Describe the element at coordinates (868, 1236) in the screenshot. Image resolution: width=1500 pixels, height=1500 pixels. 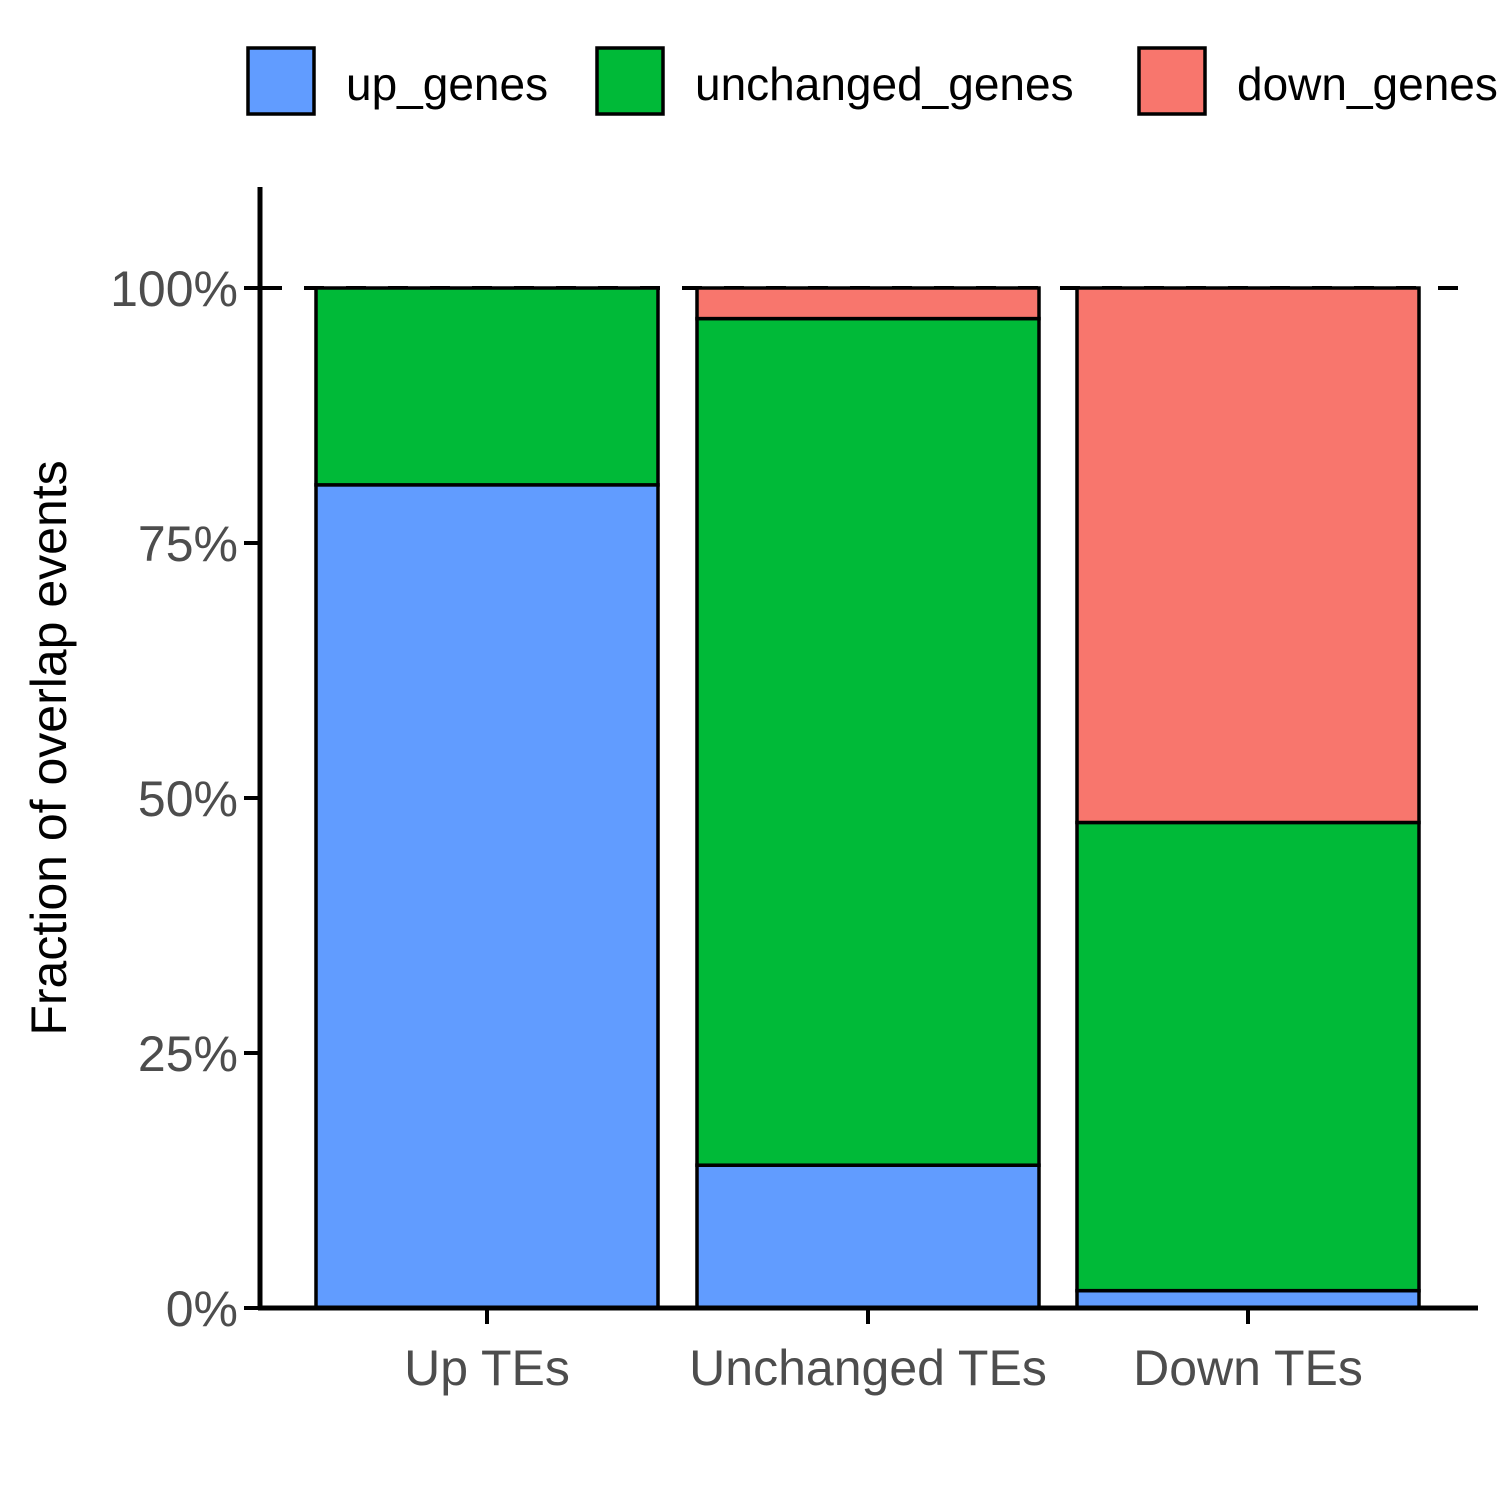
I see `bar-unchanged-tes-up-genes` at that location.